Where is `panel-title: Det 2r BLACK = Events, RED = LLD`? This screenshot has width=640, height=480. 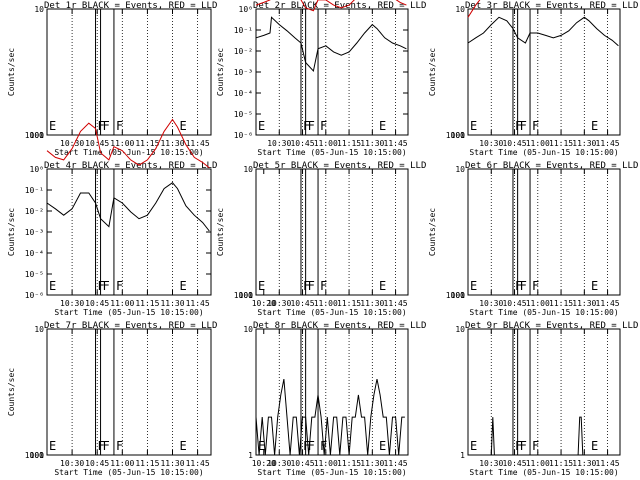 panel-title: Det 2r BLACK = Events, RED = LLD is located at coordinates (339, 6).